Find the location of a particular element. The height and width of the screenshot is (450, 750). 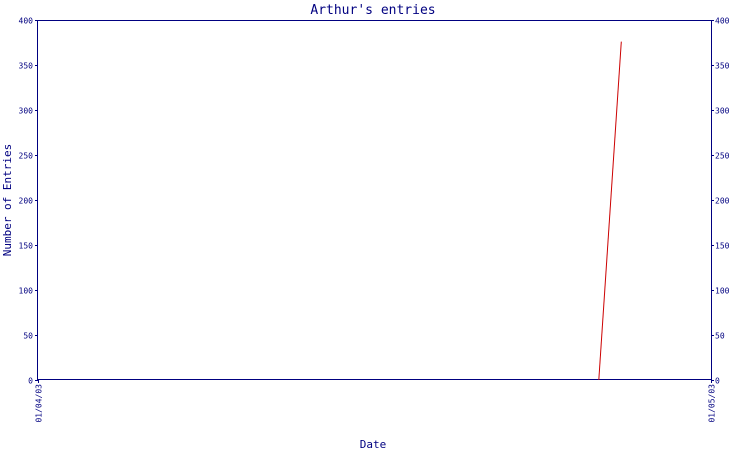

y-axis-right: 0 50 100 150 200 250 300 350 400 is located at coordinates (720, 201).